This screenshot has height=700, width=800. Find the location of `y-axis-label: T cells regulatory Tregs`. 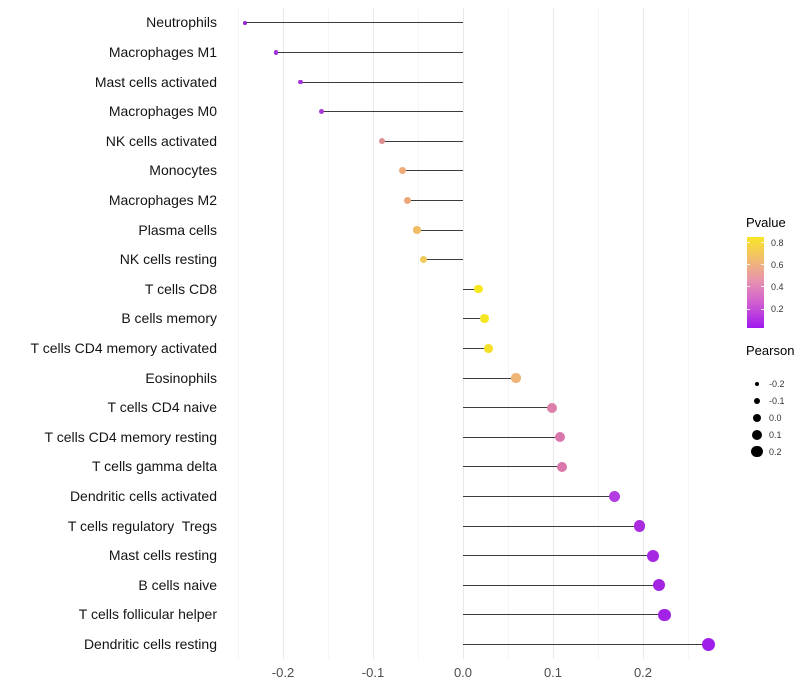

y-axis-label: T cells regulatory Tregs is located at coordinates (142, 525).